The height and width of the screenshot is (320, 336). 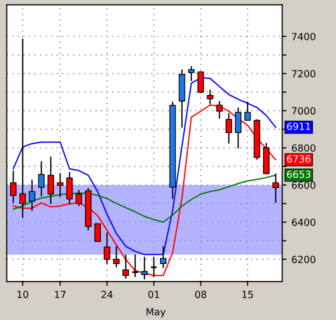 I want to click on y-tick-label: 6600, so click(x=304, y=185).